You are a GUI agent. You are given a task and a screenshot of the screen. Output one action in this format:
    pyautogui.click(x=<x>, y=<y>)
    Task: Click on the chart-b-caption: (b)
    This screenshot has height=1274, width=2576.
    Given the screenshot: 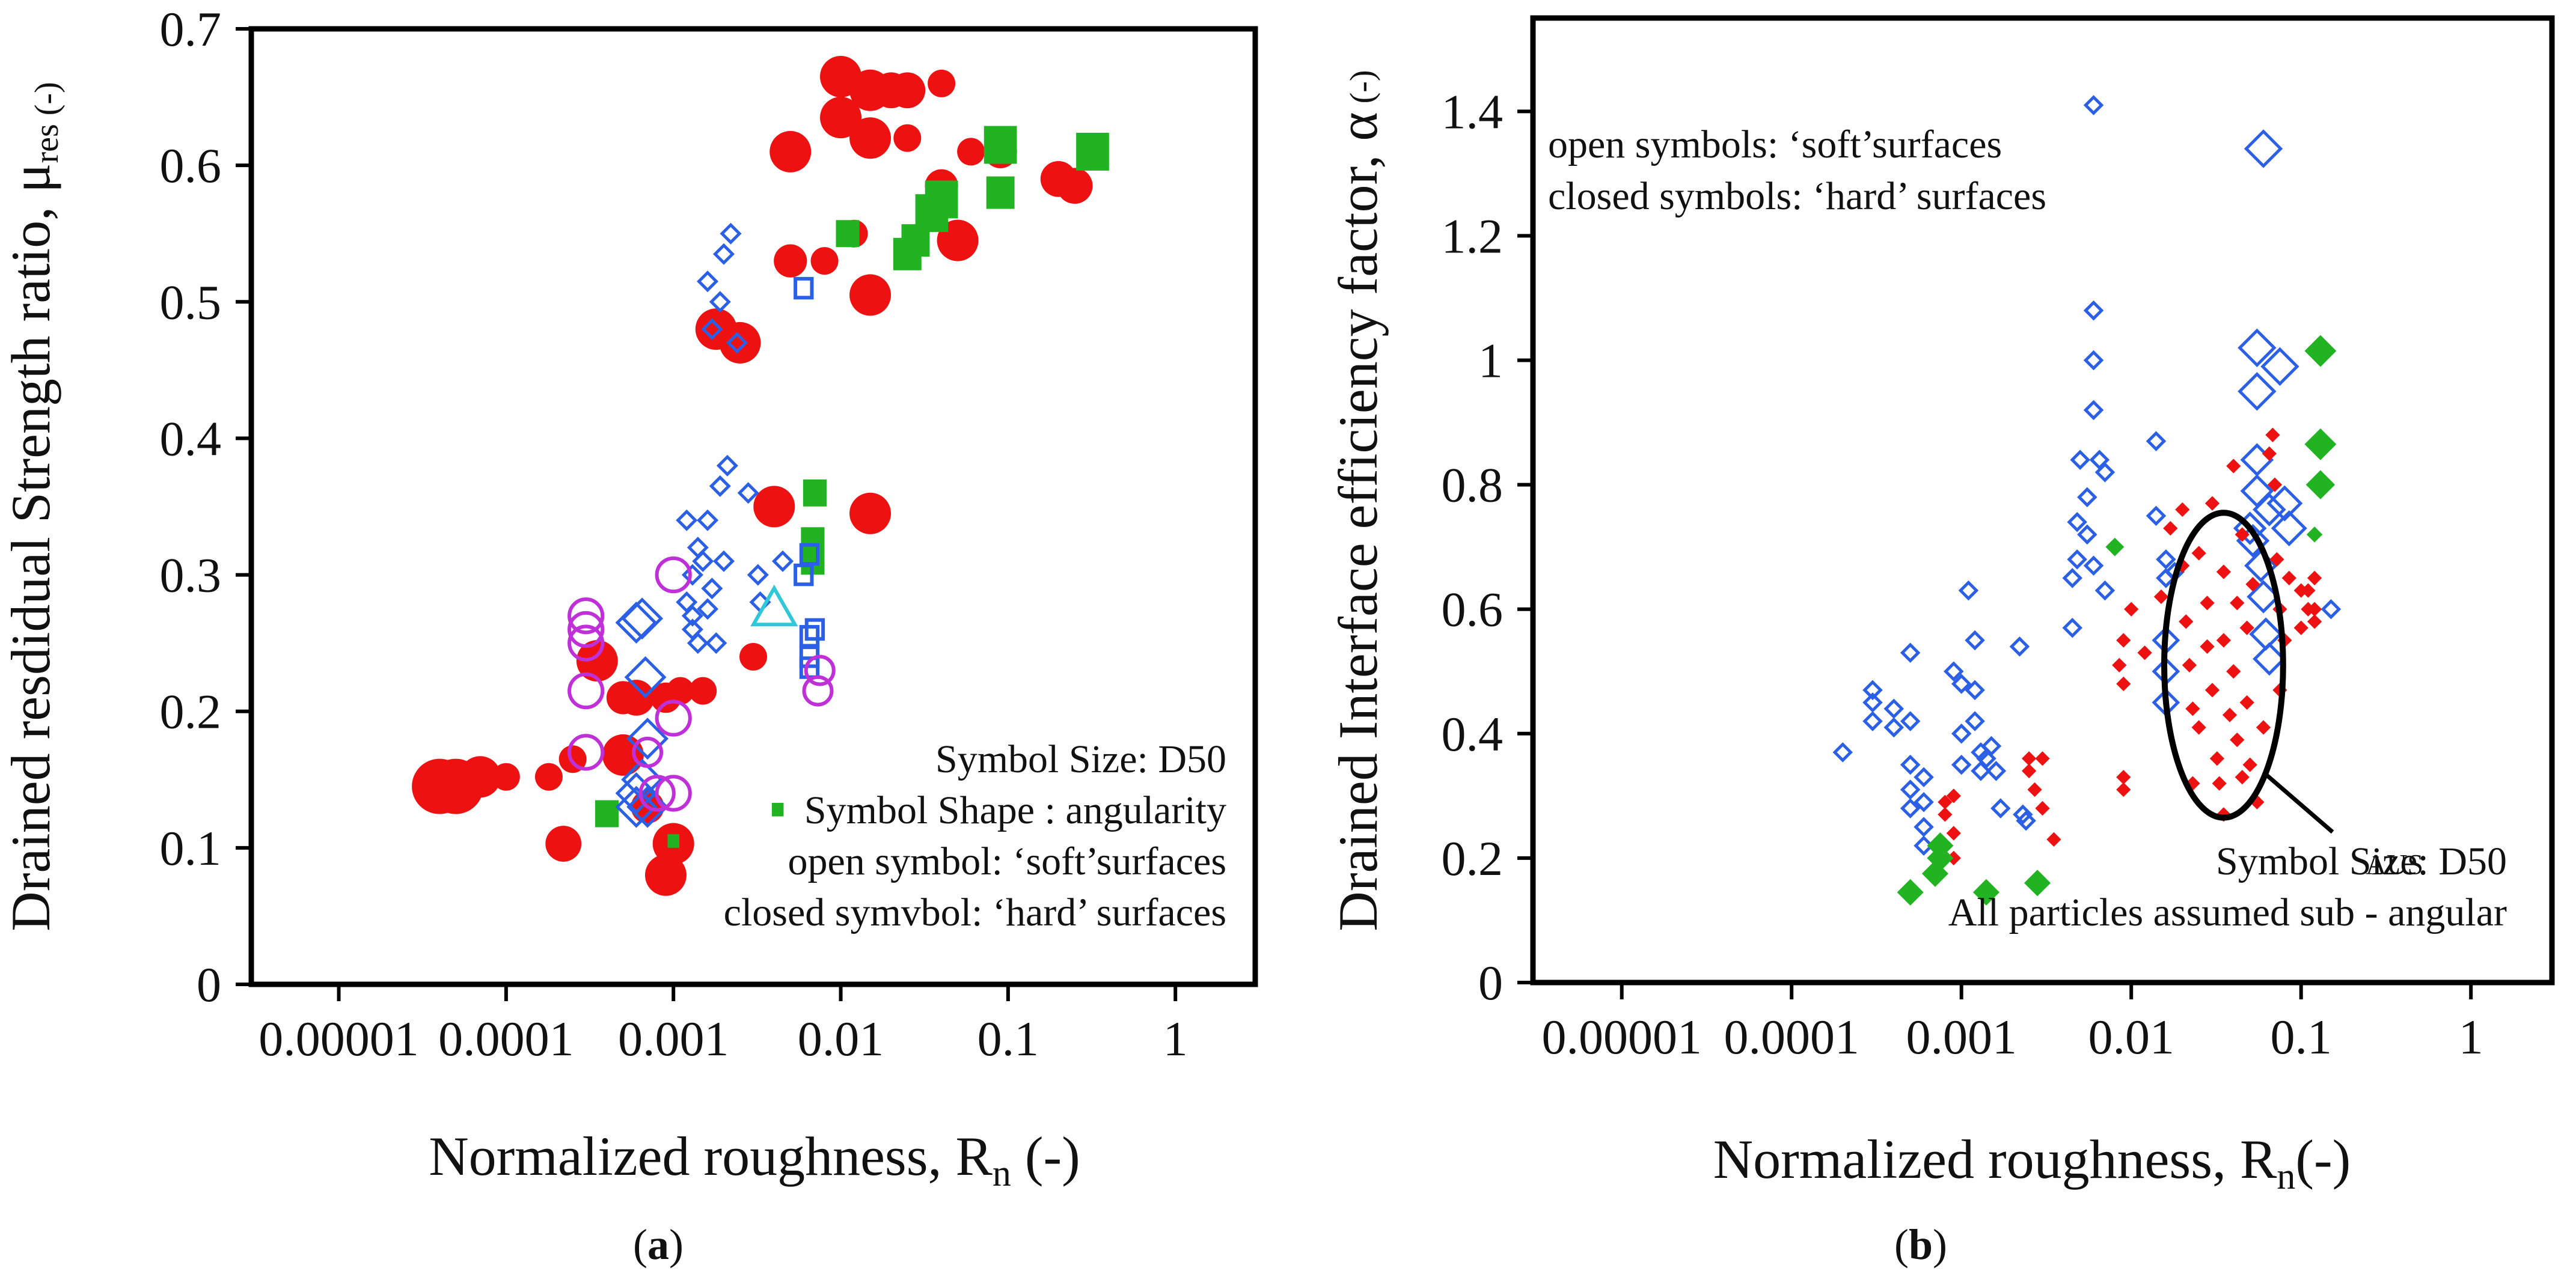 What is the action you would take?
    pyautogui.click(x=1920, y=1245)
    